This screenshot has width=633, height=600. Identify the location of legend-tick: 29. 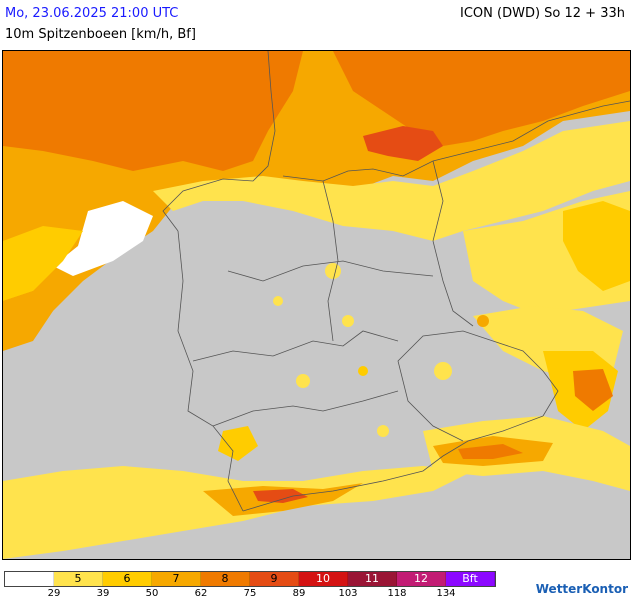
(54, 593).